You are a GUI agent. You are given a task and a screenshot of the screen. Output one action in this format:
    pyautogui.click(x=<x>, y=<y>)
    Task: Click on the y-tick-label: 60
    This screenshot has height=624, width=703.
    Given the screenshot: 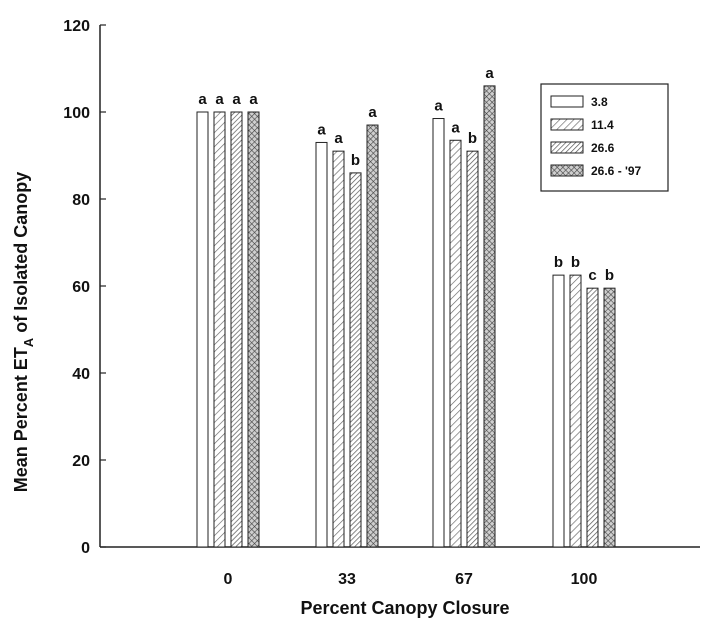 What is the action you would take?
    pyautogui.click(x=81, y=287)
    